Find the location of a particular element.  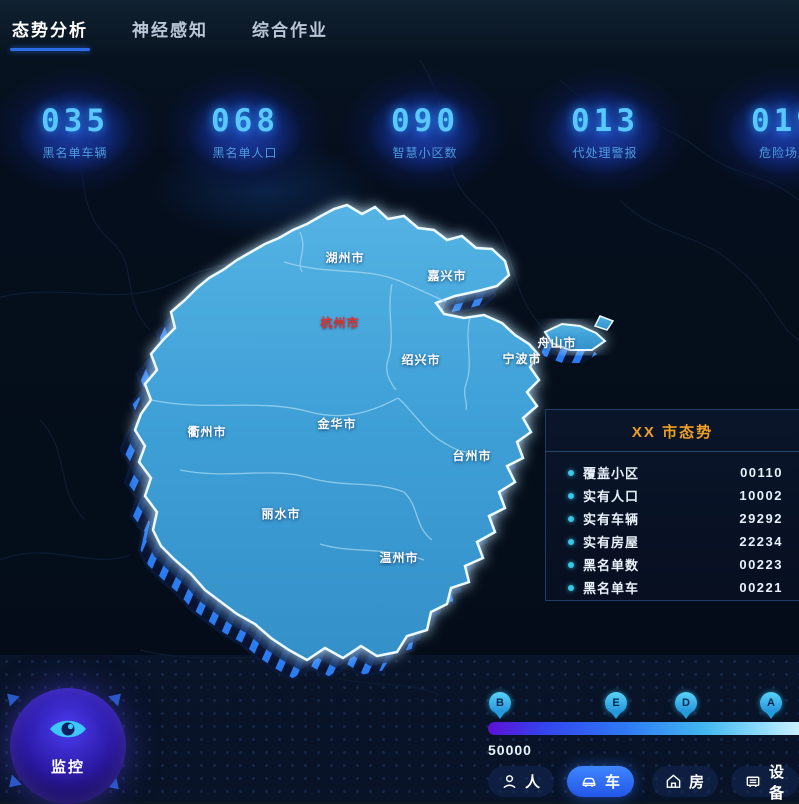

stat-blacklist-vehicles: 035 黑名单车辆 is located at coordinates (80, 132).